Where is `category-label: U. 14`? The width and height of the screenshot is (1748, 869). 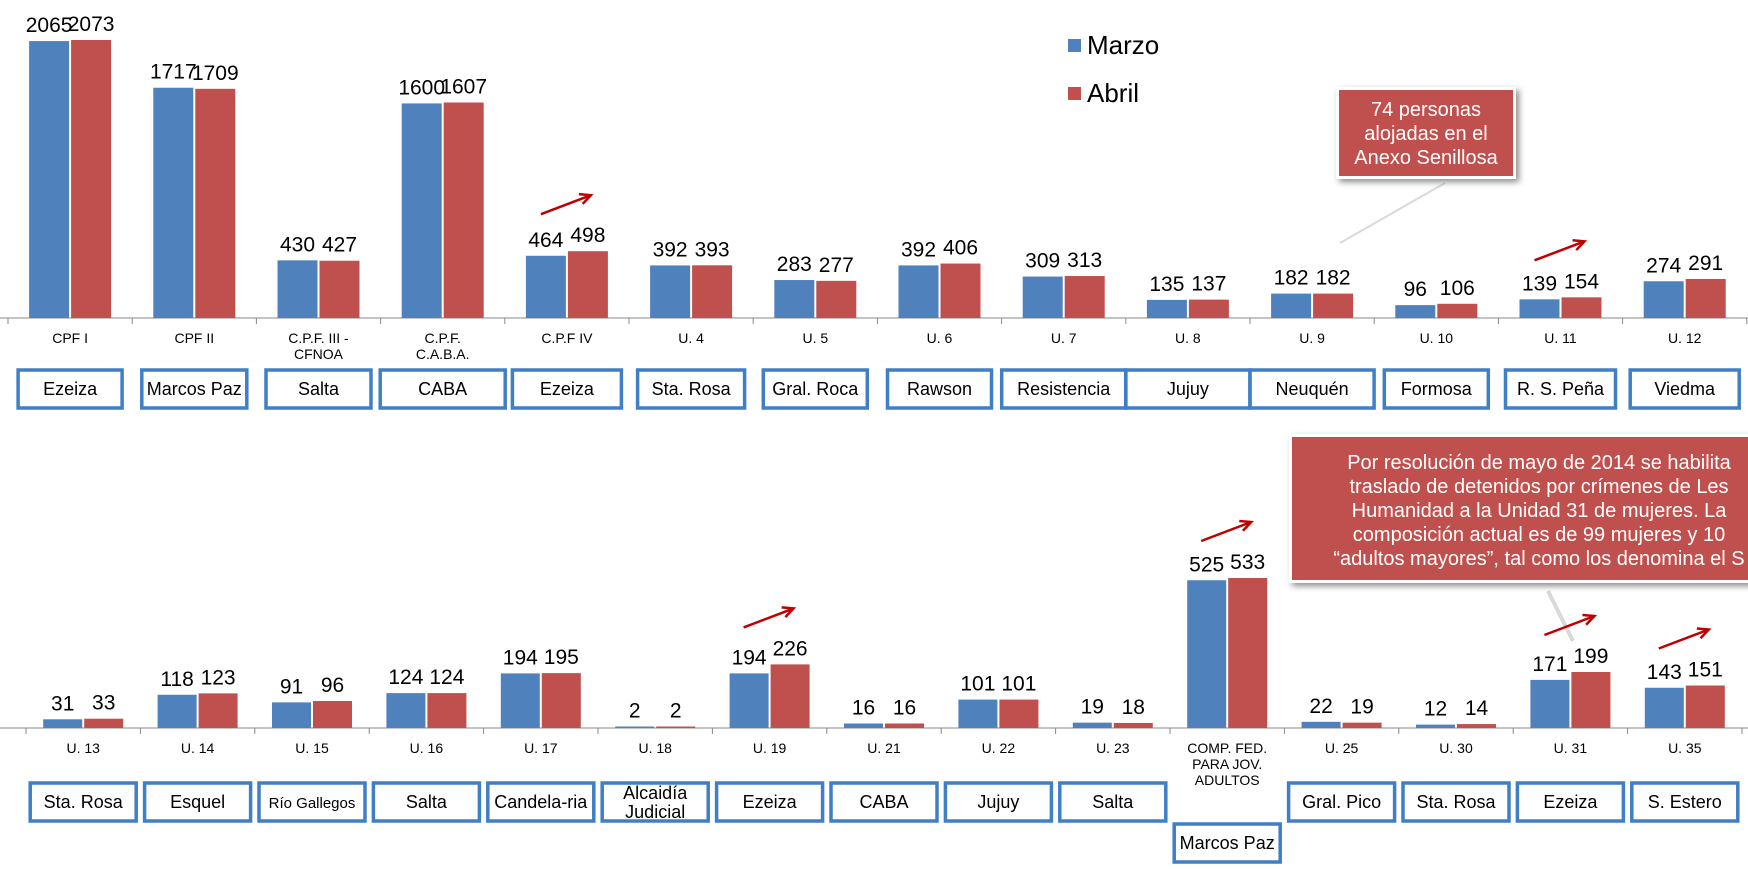 category-label: U. 14 is located at coordinates (198, 748).